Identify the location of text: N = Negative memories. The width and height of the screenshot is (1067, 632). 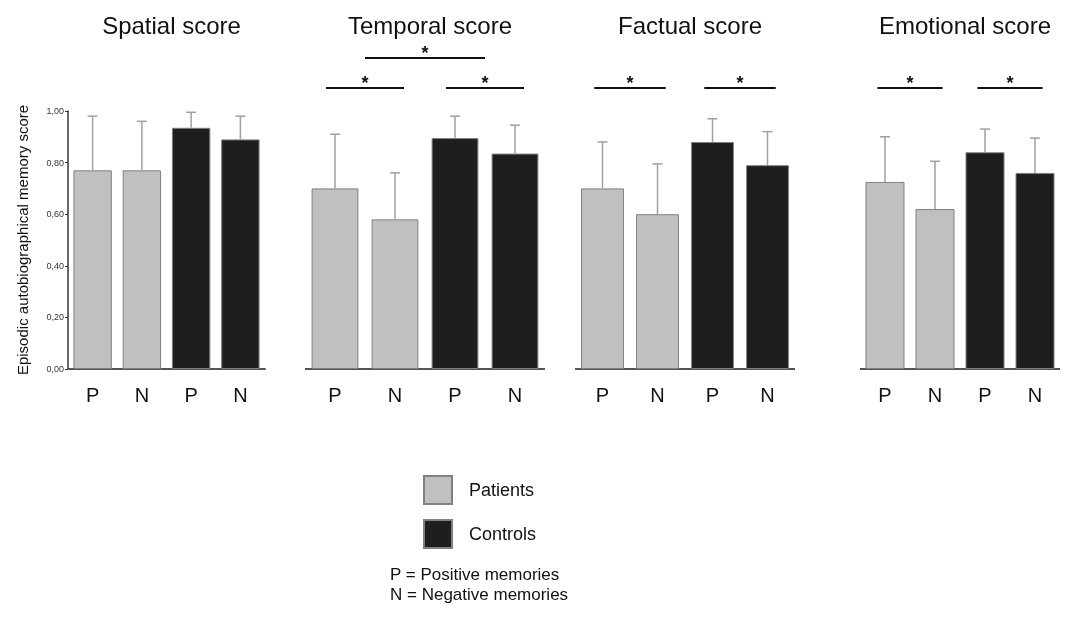
(479, 594).